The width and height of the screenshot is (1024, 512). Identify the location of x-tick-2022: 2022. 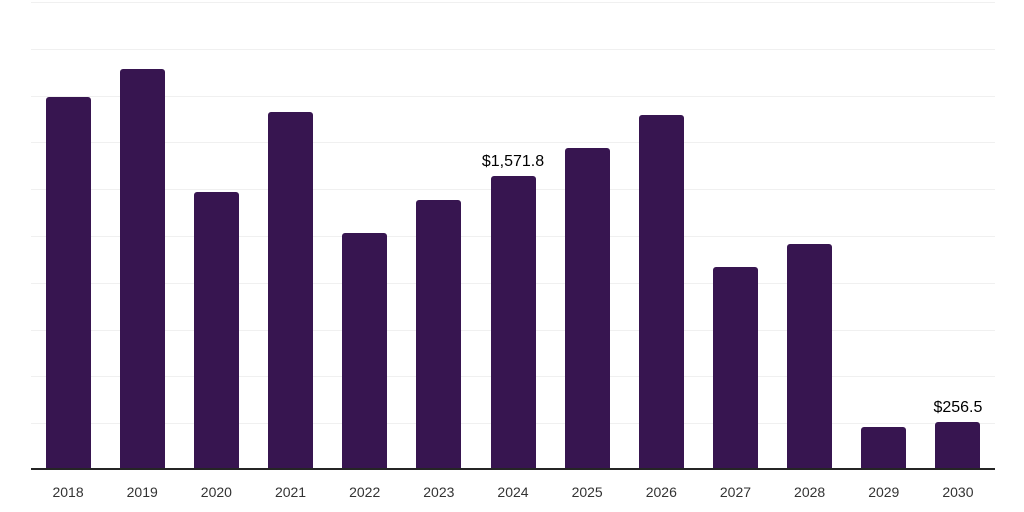
(365, 492).